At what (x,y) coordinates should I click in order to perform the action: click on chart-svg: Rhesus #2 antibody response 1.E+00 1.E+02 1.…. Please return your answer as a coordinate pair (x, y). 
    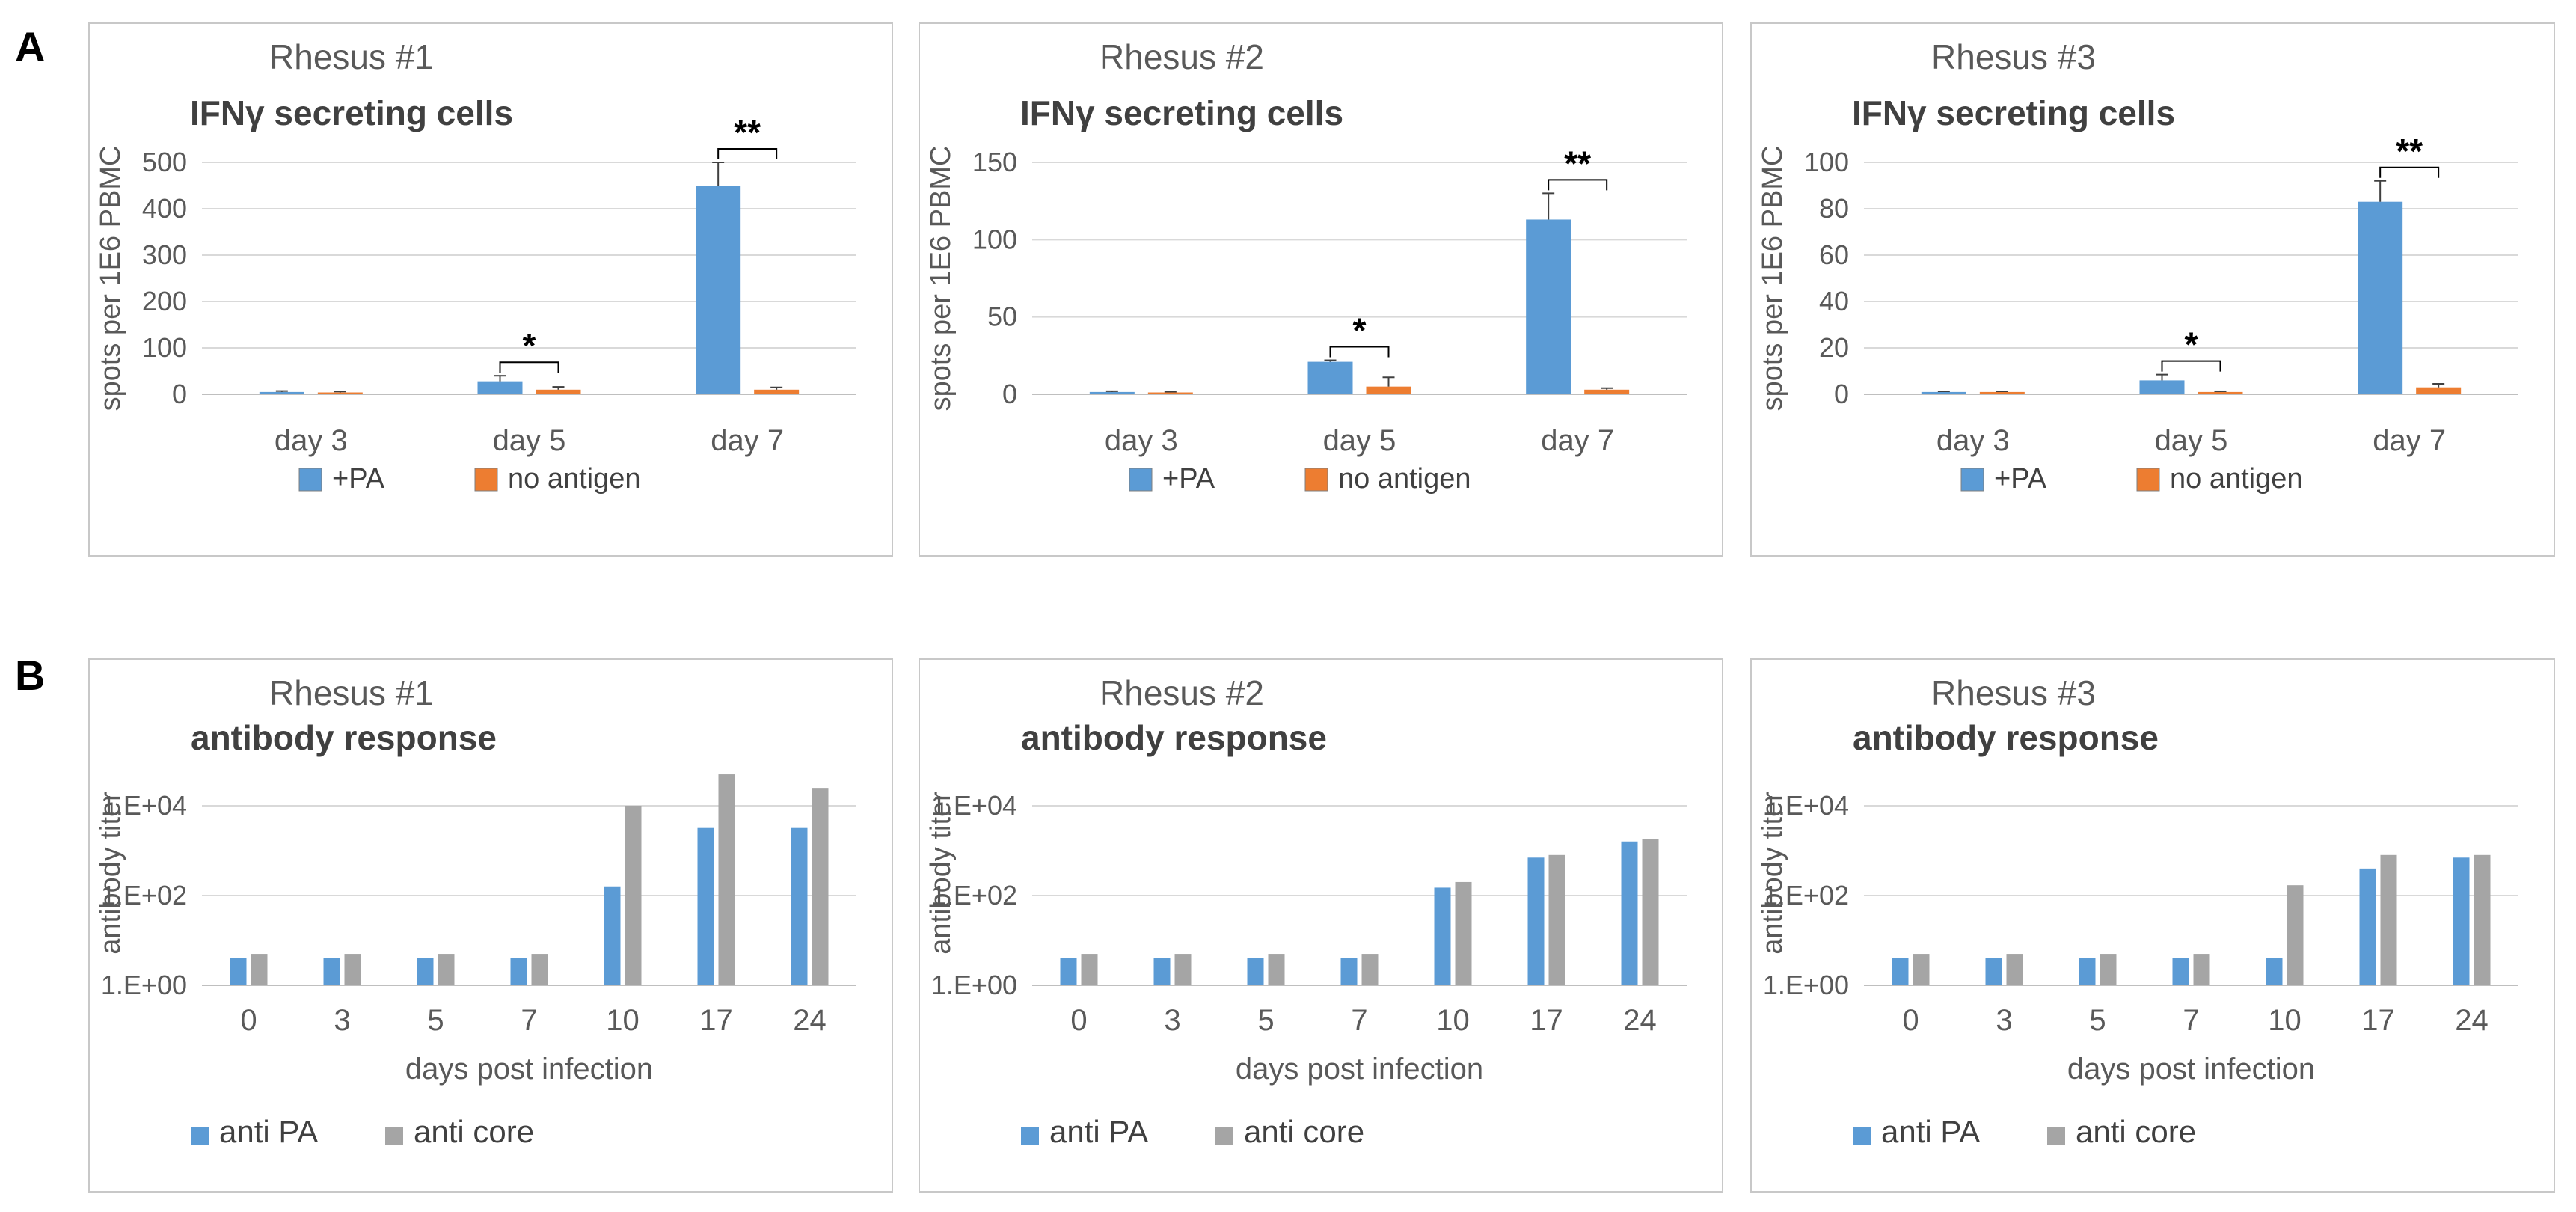
    Looking at the image, I should click on (1306, 911).